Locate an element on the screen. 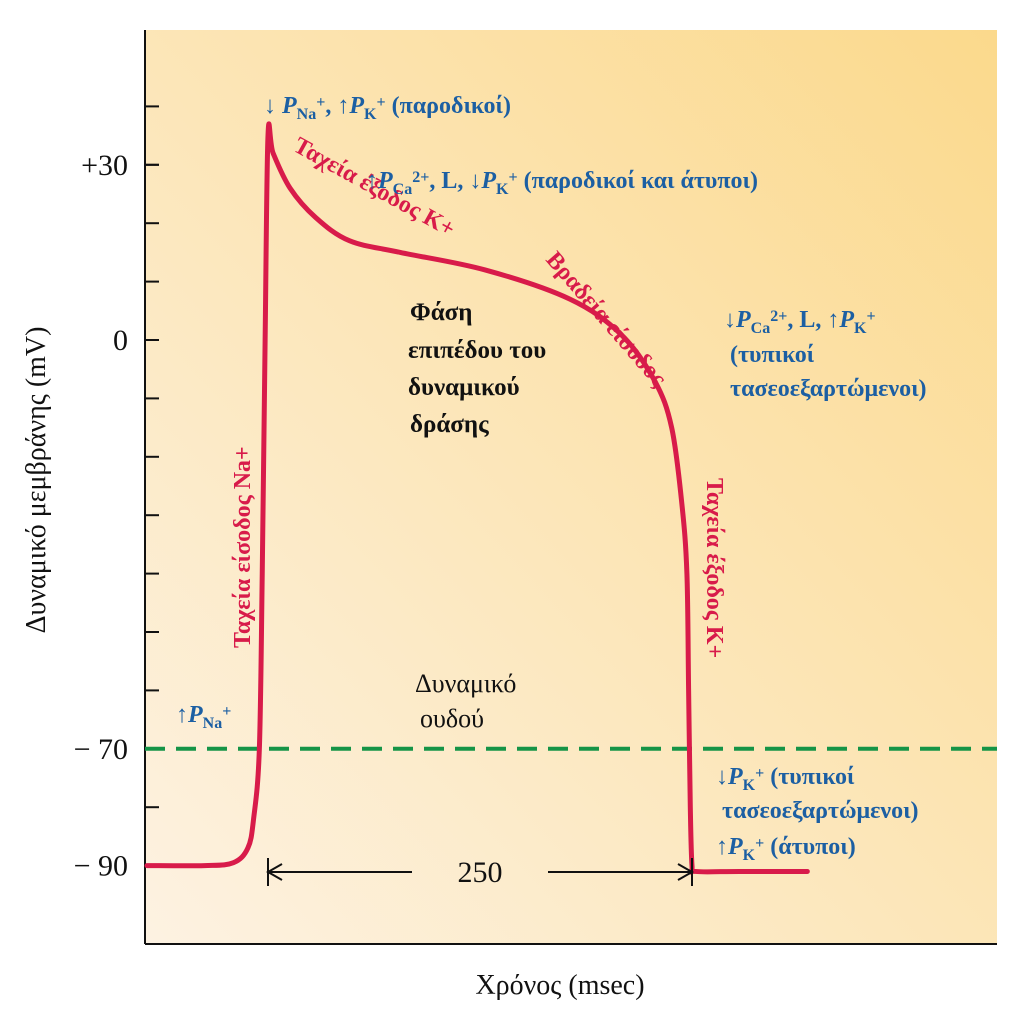 The width and height of the screenshot is (1024, 1024). svg-text: ουδού is located at coordinates (452, 718).